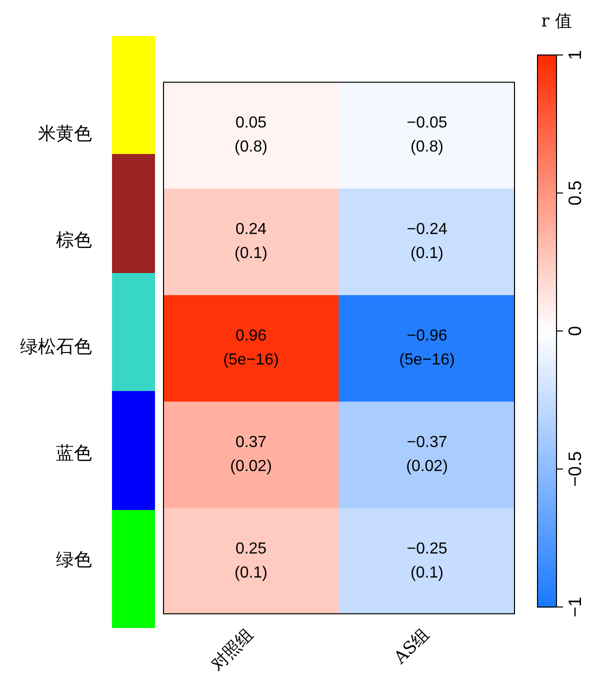 The width and height of the screenshot is (601, 695). I want to click on data-label: −0.96 (5e−16), so click(427, 347).